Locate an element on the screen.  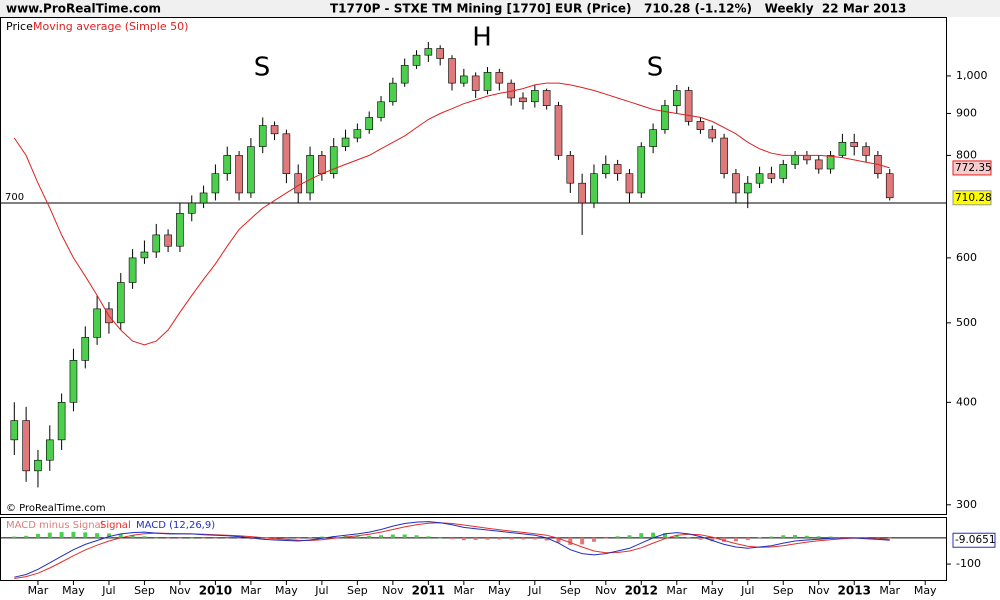
value-box-label: 772.35 is located at coordinates (973, 168).